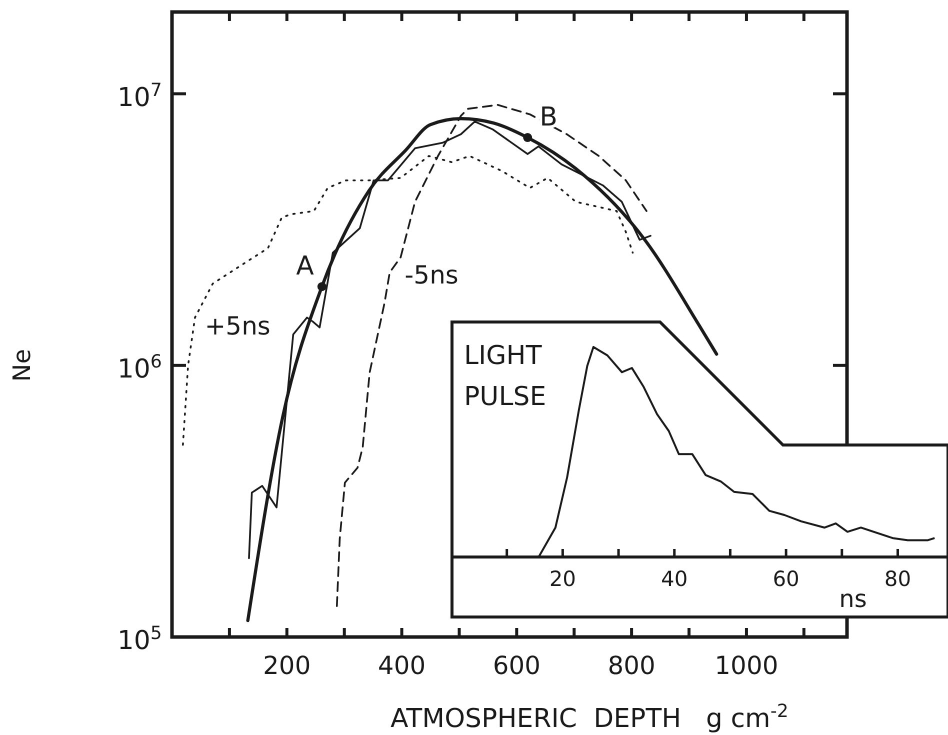 This screenshot has height=735, width=948. I want to click on series-label: +5ns, so click(237, 325).